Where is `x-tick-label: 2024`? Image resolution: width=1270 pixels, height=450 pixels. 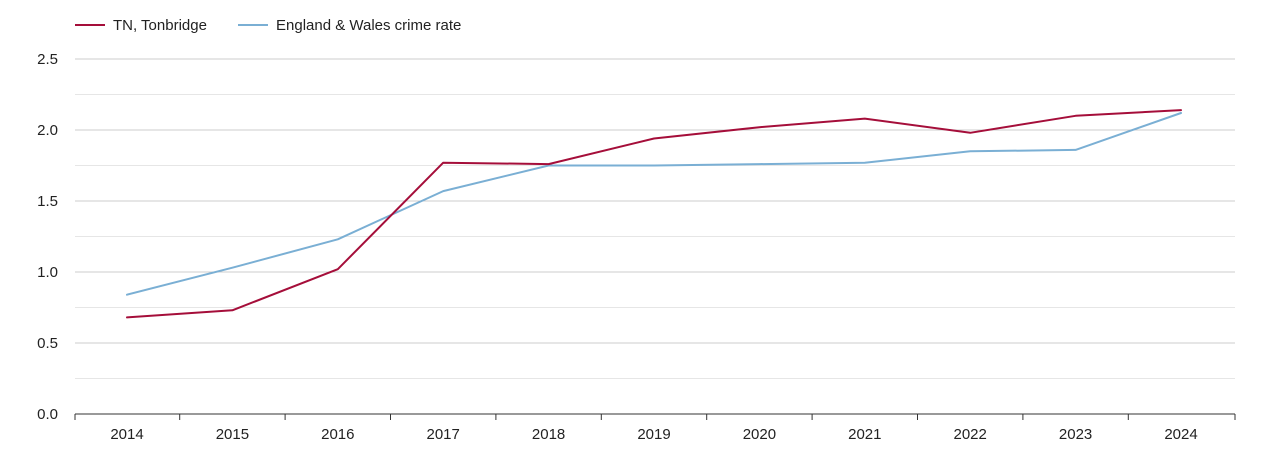
x-tick-label: 2024 is located at coordinates (1180, 434).